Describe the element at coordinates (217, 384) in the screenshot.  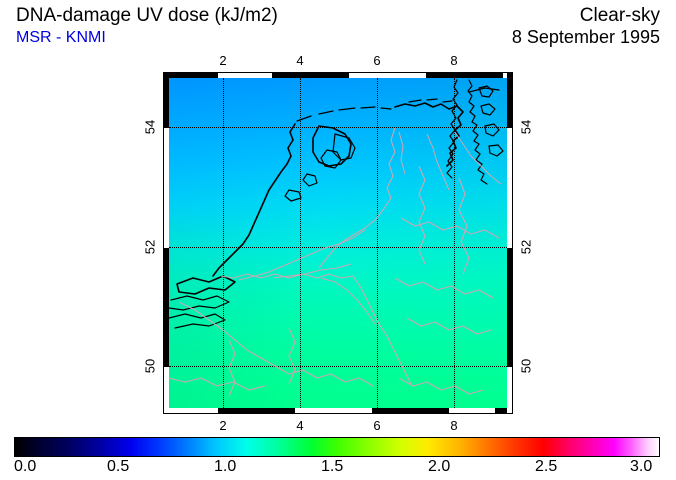
I see `border-south-a` at that location.